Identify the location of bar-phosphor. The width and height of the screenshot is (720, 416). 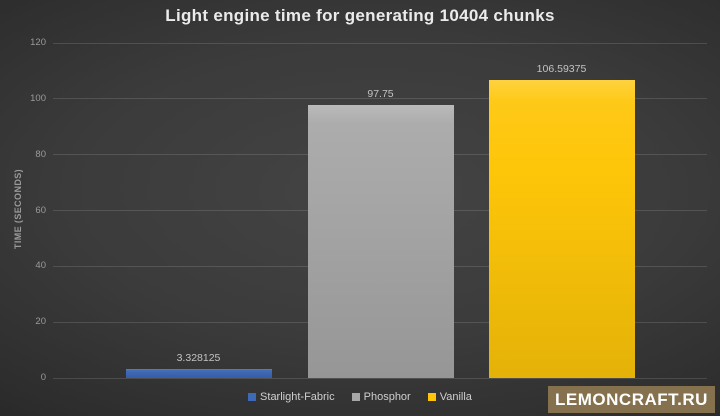
(380, 241).